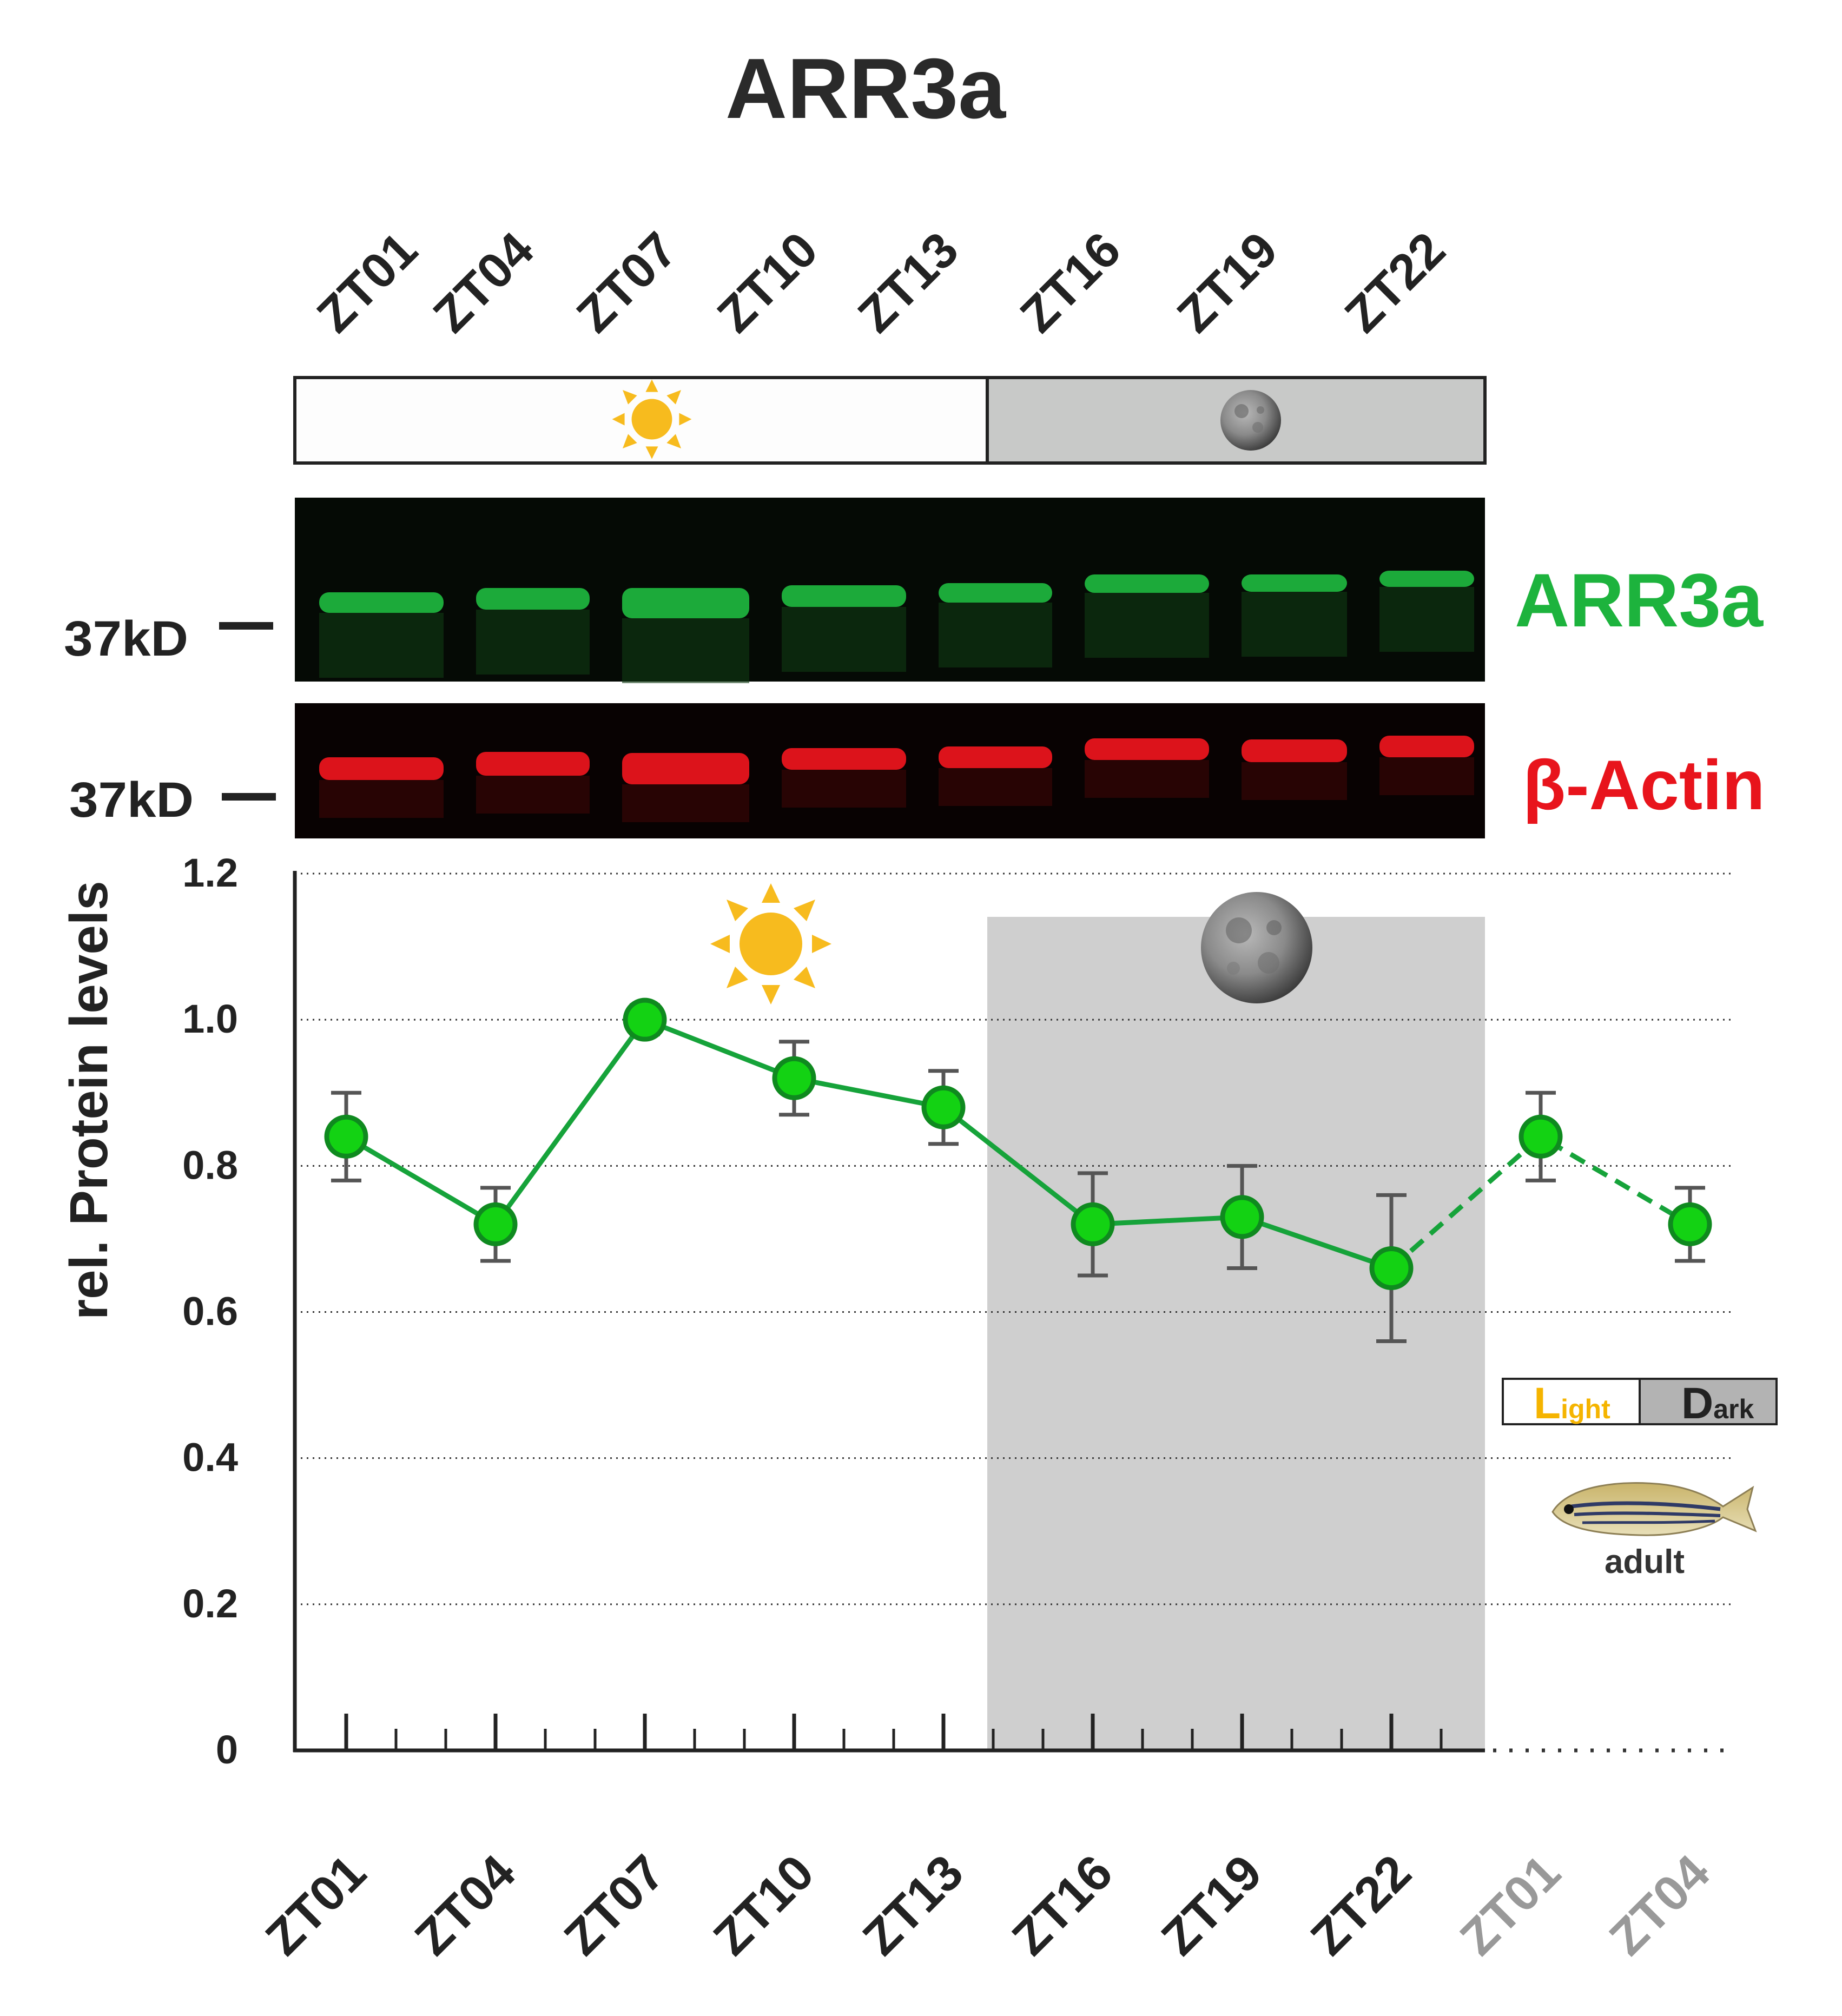 The image size is (1842, 2016). I want to click on top-lane-label-zt04: ZT04, so click(483, 282).